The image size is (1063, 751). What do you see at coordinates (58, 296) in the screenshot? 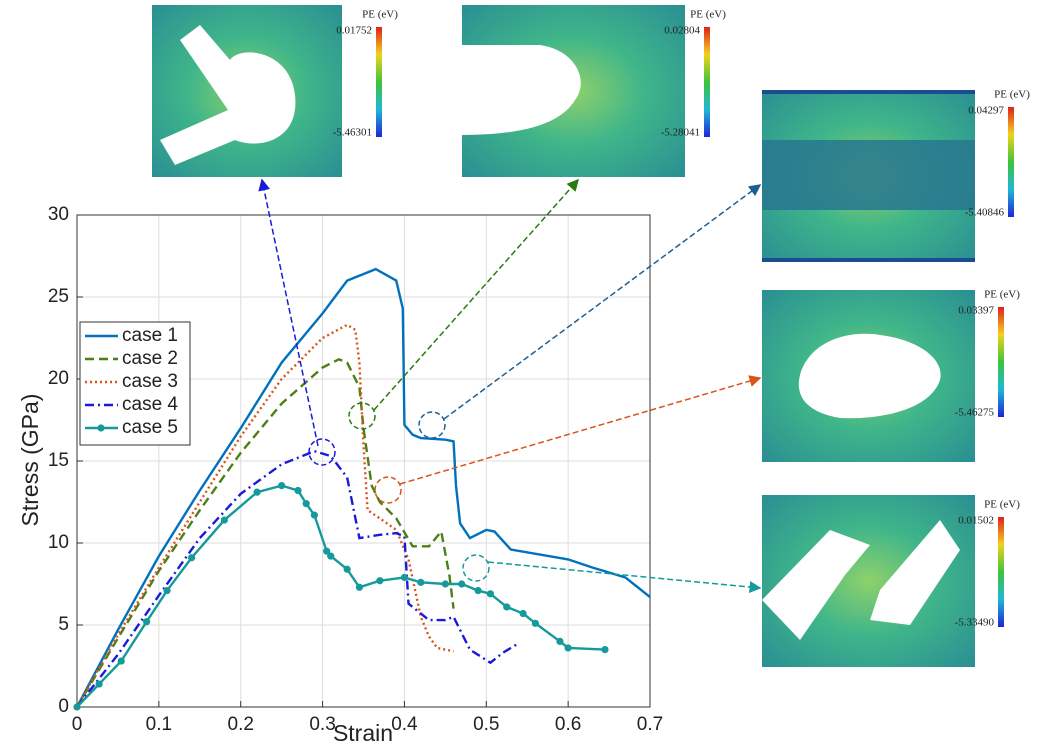
I see `y-tick-label: 25` at bounding box center [58, 296].